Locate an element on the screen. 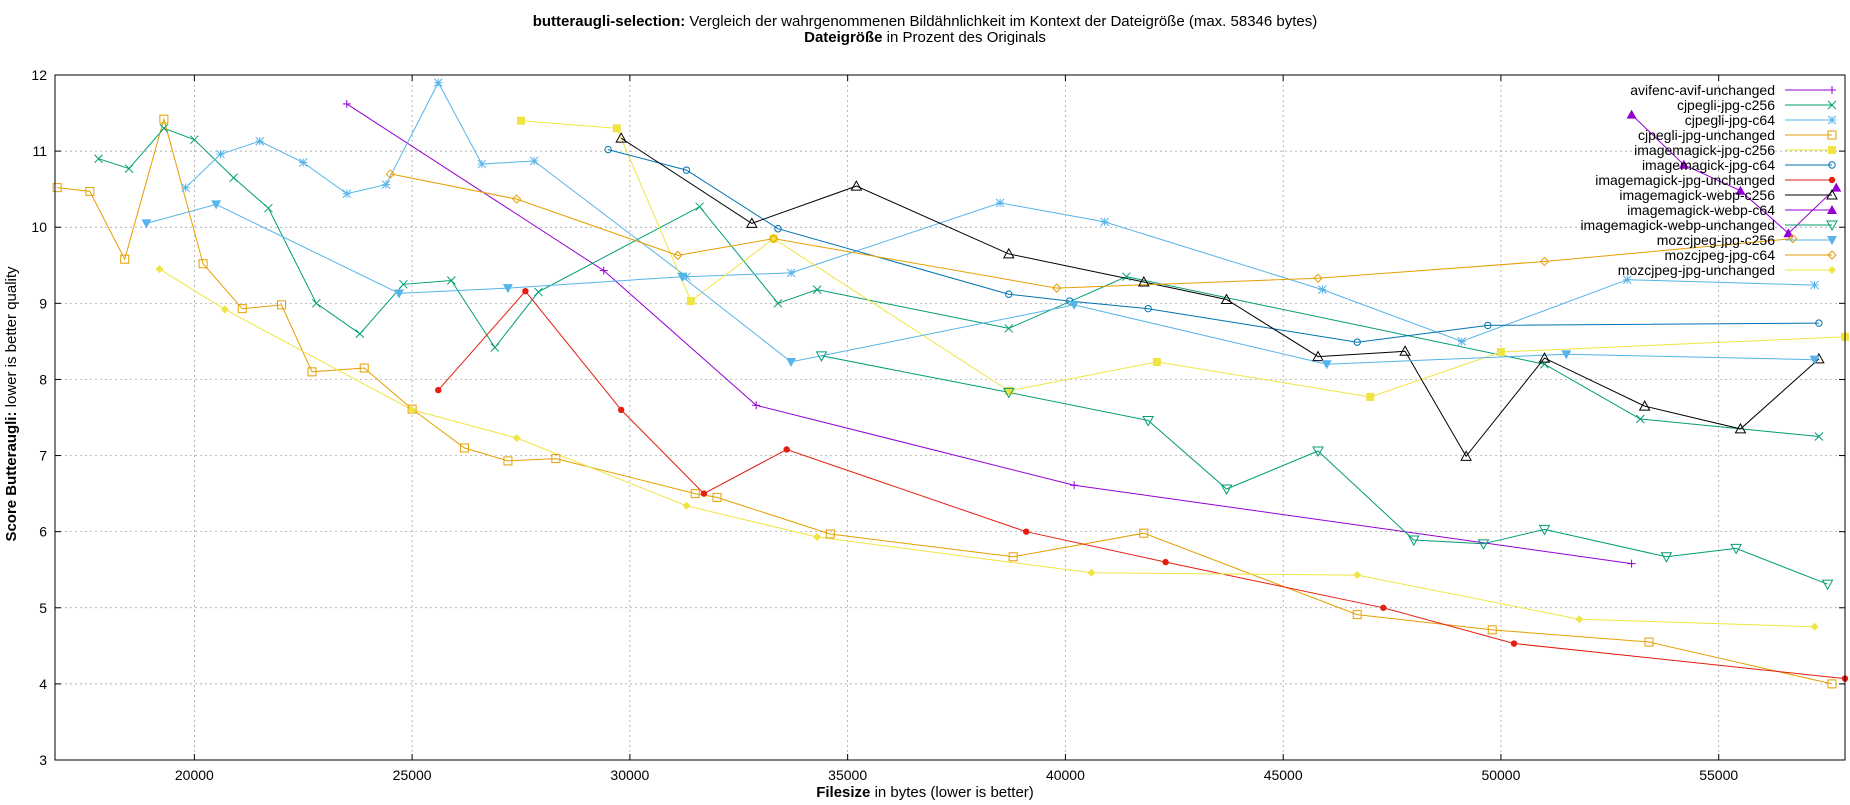 Image resolution: width=1850 pixels, height=805 pixels. legend-marker-imagemagick-webp-c256 is located at coordinates (1832, 194).